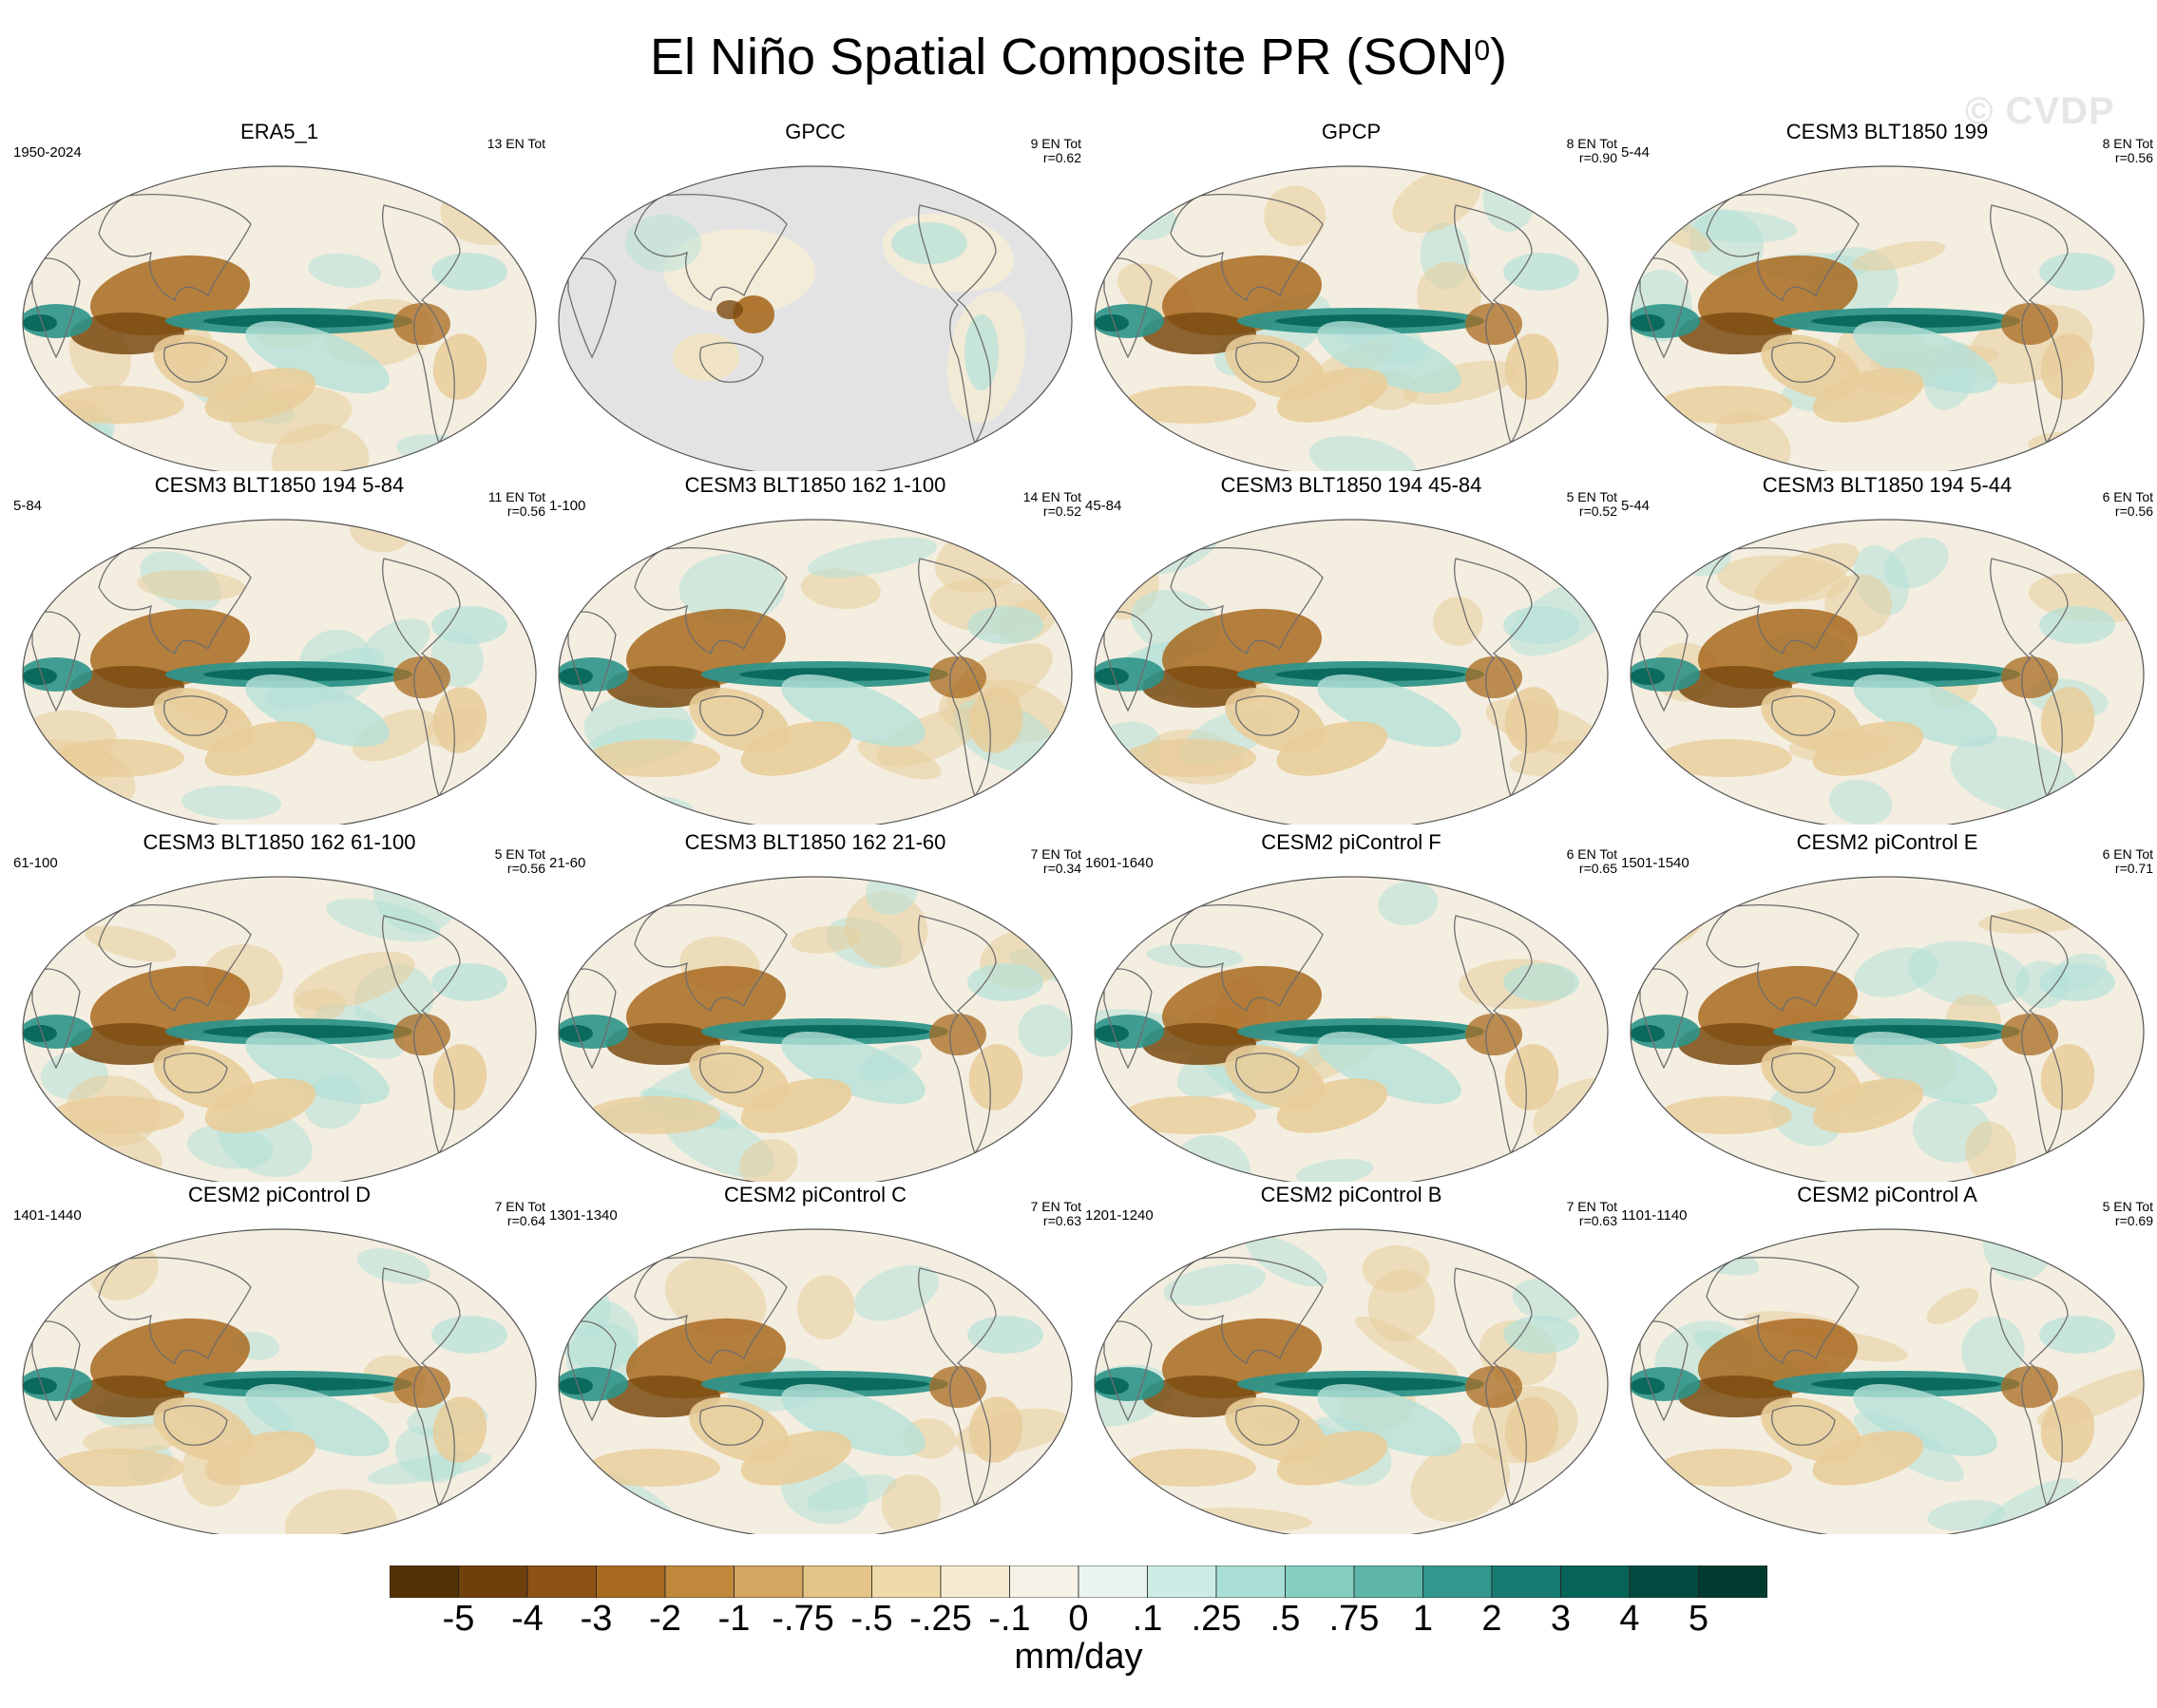  What do you see at coordinates (871, 1619) in the screenshot?
I see `colorbar-tick-label: -.5` at bounding box center [871, 1619].